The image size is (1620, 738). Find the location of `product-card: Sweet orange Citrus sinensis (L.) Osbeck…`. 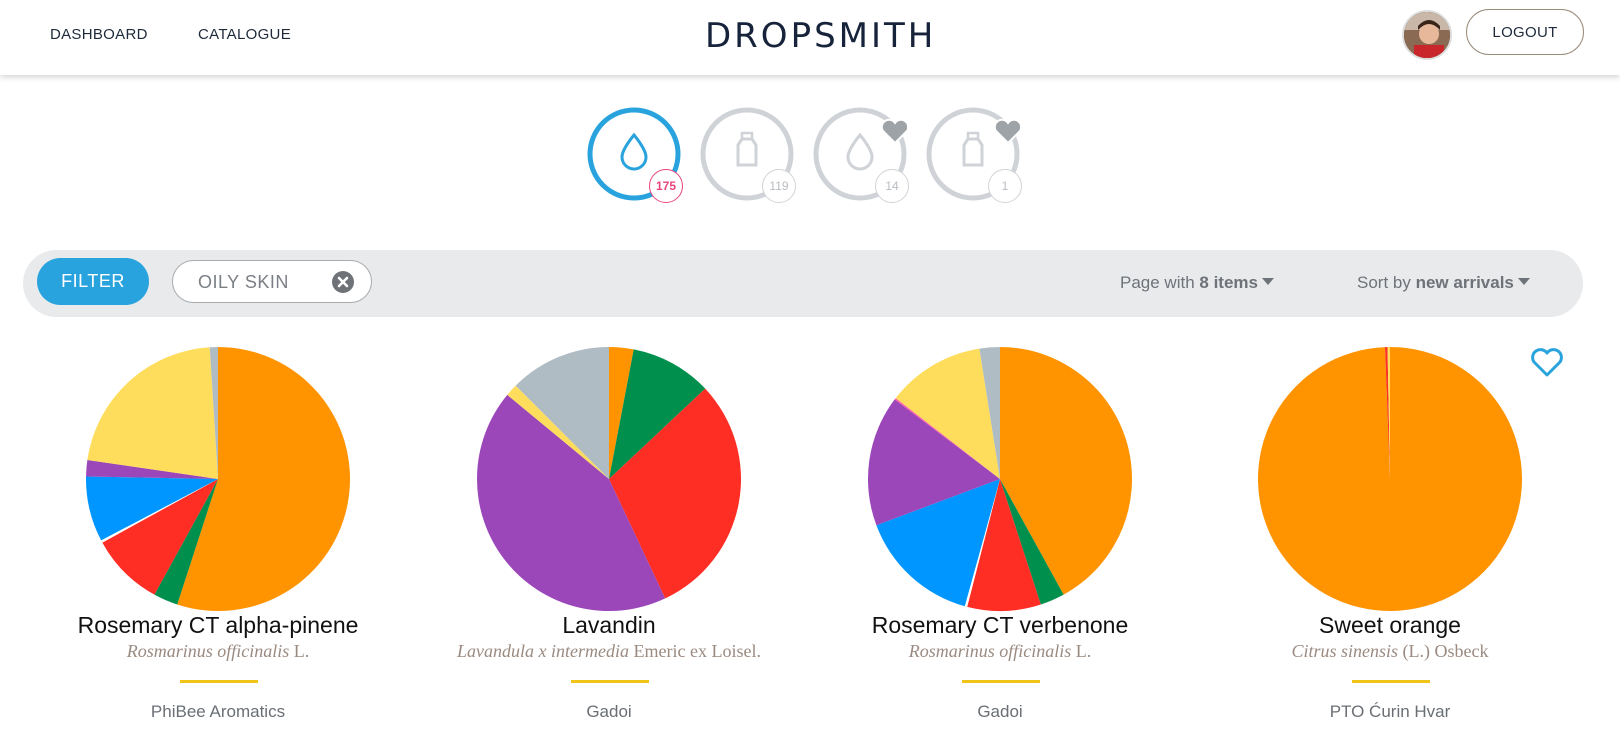

product-card: Sweet orange Citrus sinensis (L.) Osbeck… is located at coordinates (1390, 539).